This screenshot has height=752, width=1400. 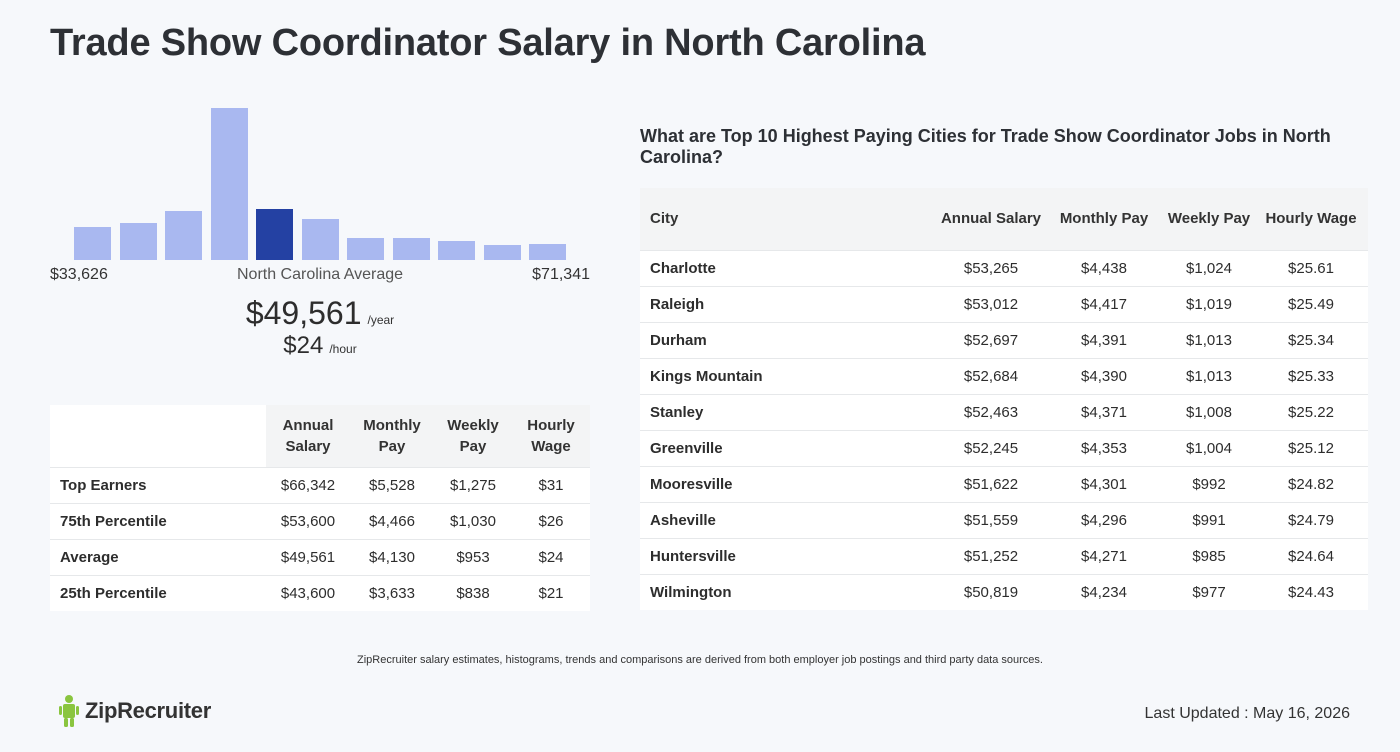 I want to click on table-row: Huntersville $51,252 $4,271 $985 $24.64, so click(x=1004, y=555).